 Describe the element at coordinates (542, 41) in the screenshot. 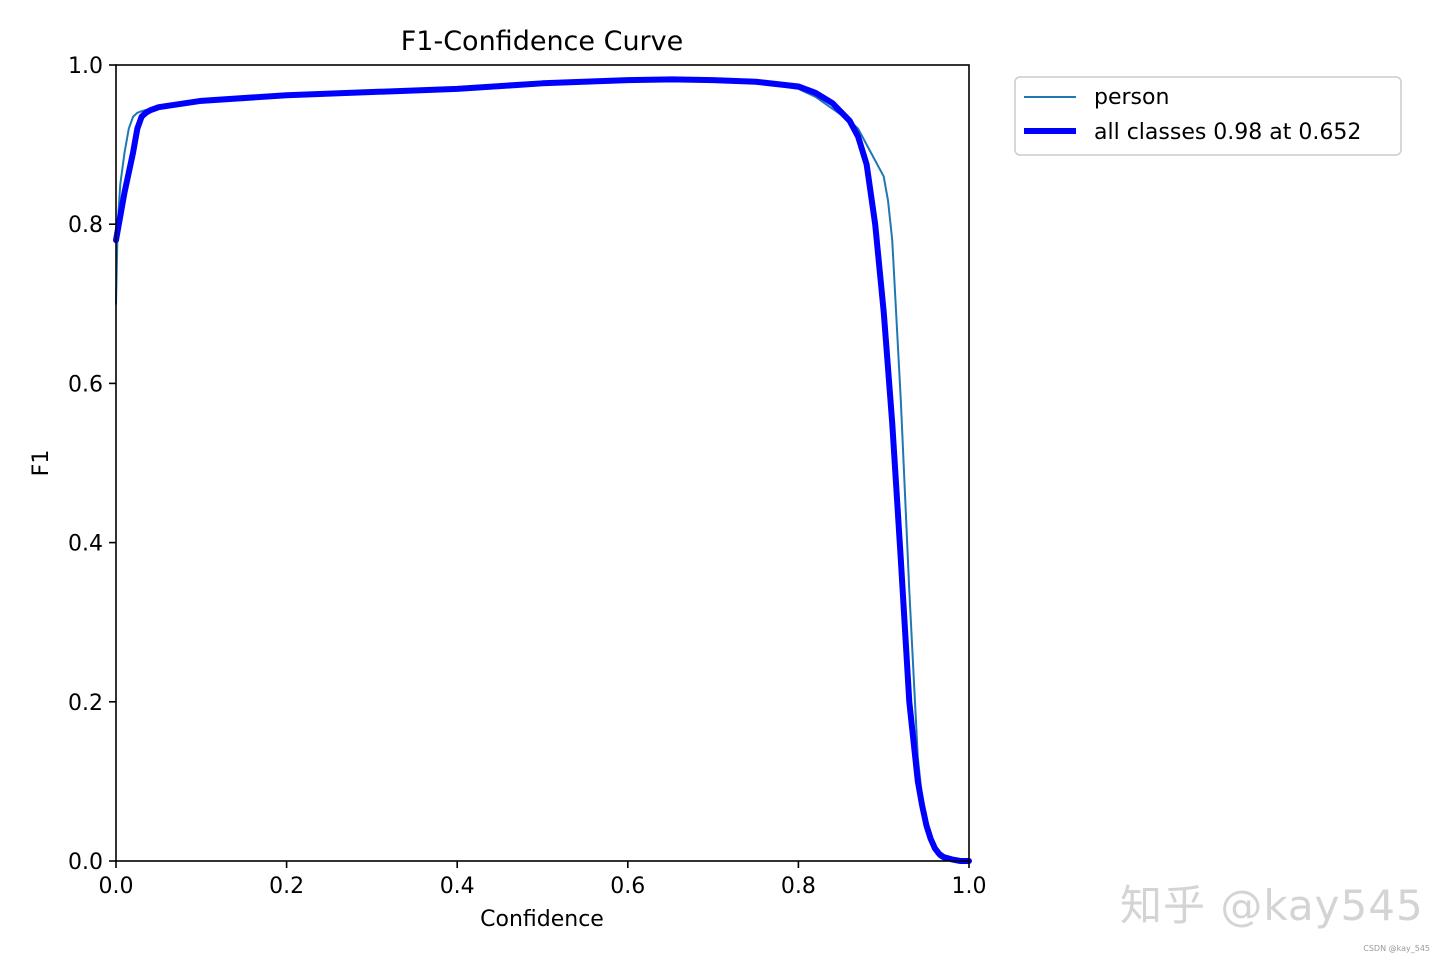

I see `chart-title: F1-Confidence Curve` at that location.